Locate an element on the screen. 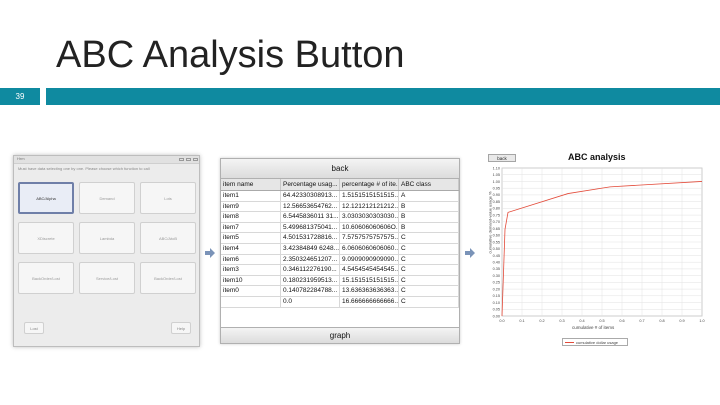  dialog-left-button: Lost is located at coordinates (34, 328).